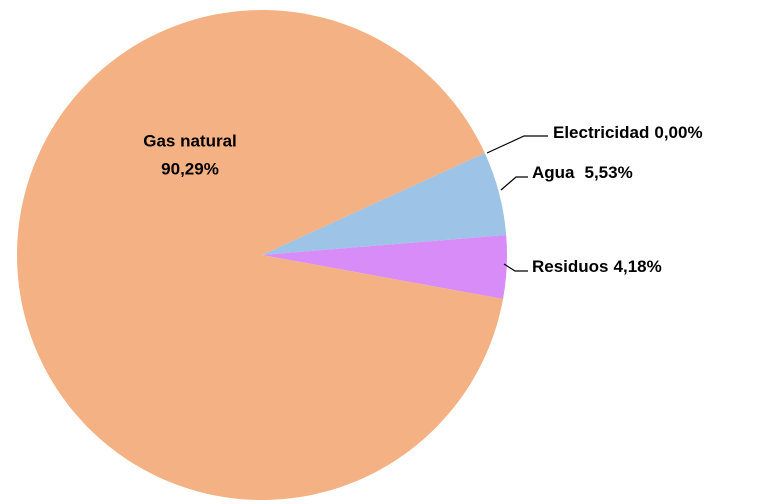  I want to click on slice-label-value: 5,53%, so click(609, 172).